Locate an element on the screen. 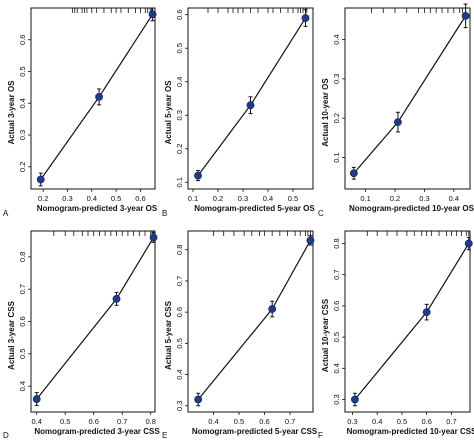 The width and height of the screenshot is (474, 441). x-axis-title: Nomogram-predicted 5-year OS is located at coordinates (254, 208).